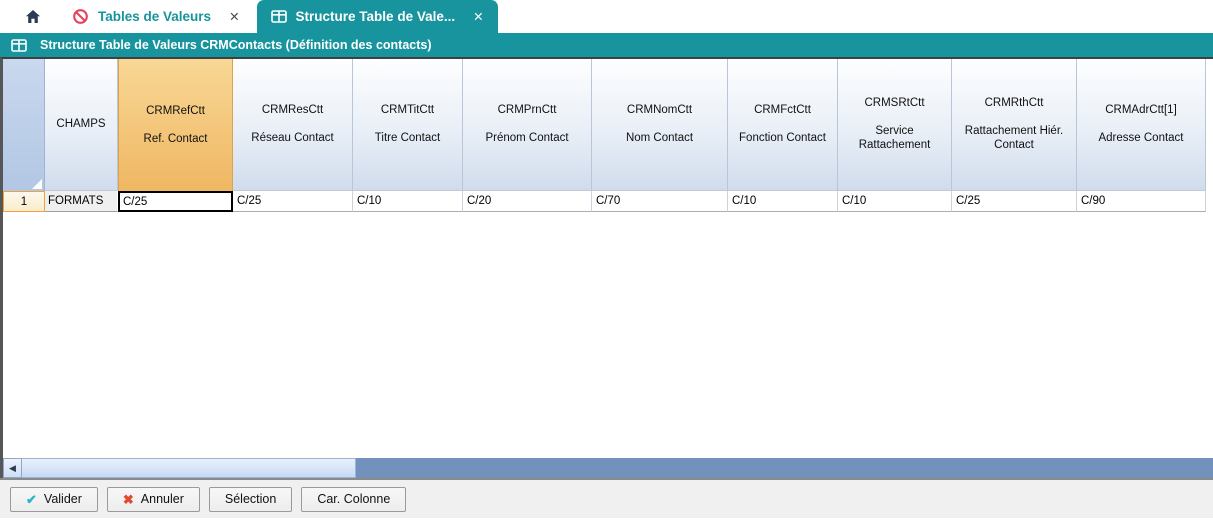  I want to click on column-desc: Prénom Contact, so click(527, 138).